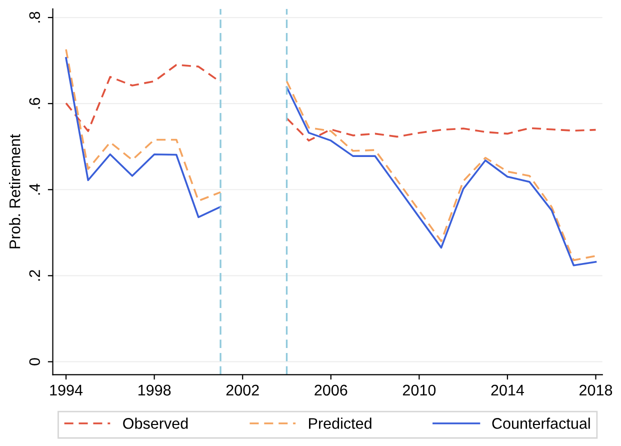 Image resolution: width=621 pixels, height=446 pixels. What do you see at coordinates (34, 189) in the screenshot?
I see `y-tick-label: .4` at bounding box center [34, 189].